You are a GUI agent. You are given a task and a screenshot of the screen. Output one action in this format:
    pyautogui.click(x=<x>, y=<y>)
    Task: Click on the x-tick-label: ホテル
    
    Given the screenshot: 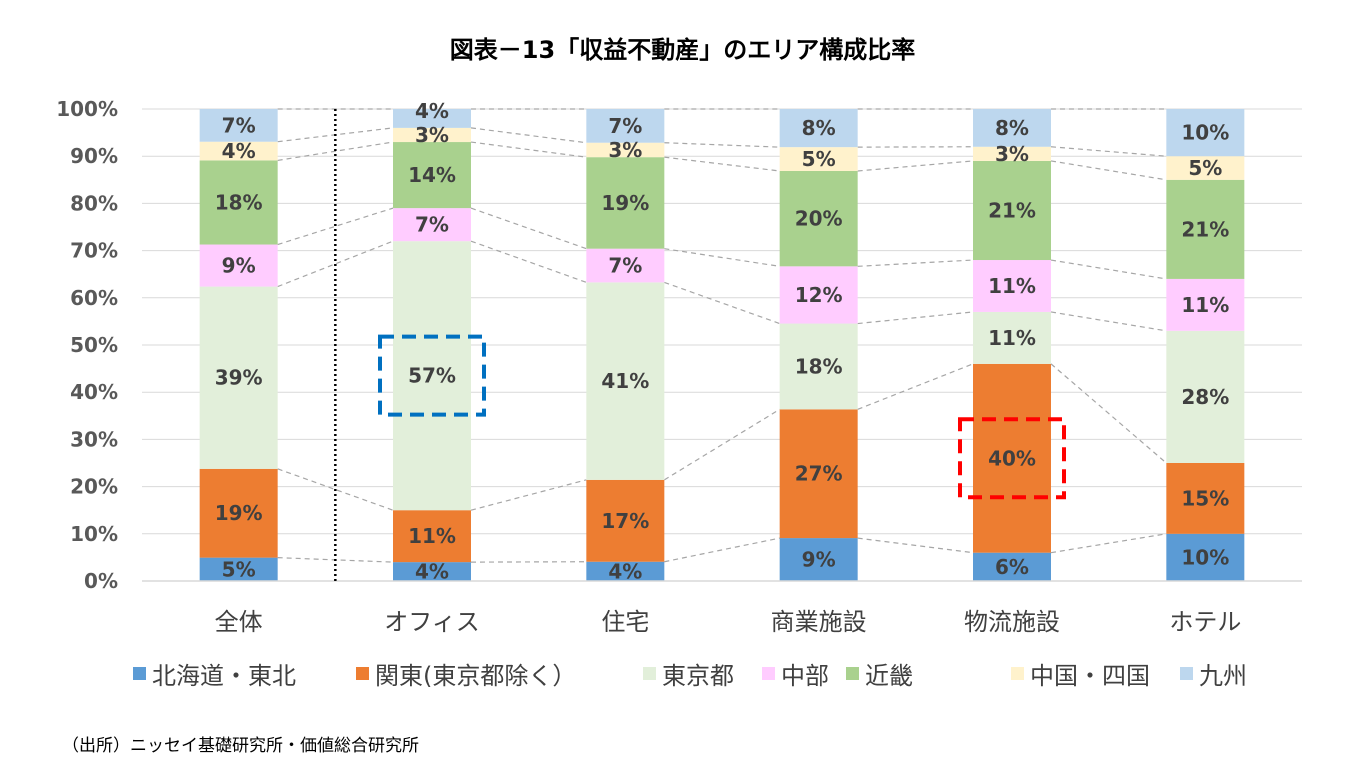 What is the action you would take?
    pyautogui.click(x=1205, y=622)
    